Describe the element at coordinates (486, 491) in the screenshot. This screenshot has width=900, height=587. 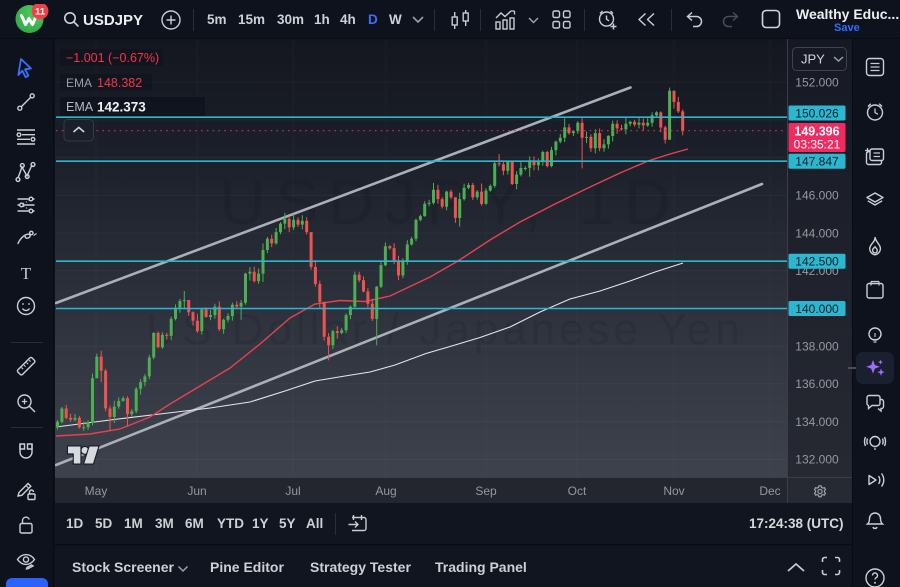
I see `svg-text: Sep` at that location.